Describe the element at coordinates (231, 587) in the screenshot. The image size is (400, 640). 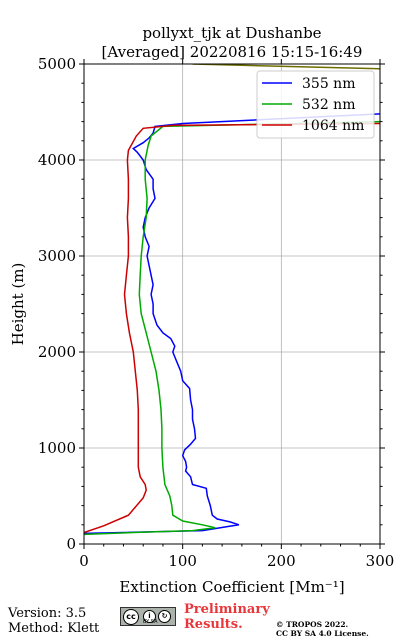
I see `x-axis-label: Extinction Coefficient [Mm⁻¹]` at that location.